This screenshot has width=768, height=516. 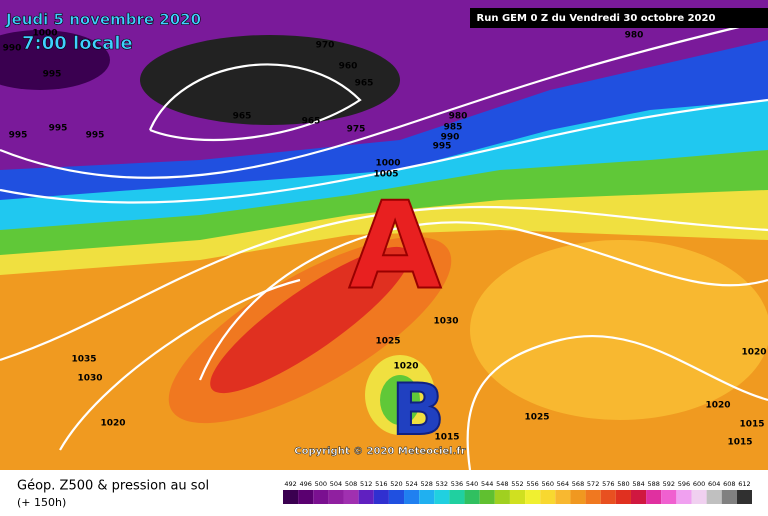 I want to click on isobar-label: 960, so click(x=348, y=67).